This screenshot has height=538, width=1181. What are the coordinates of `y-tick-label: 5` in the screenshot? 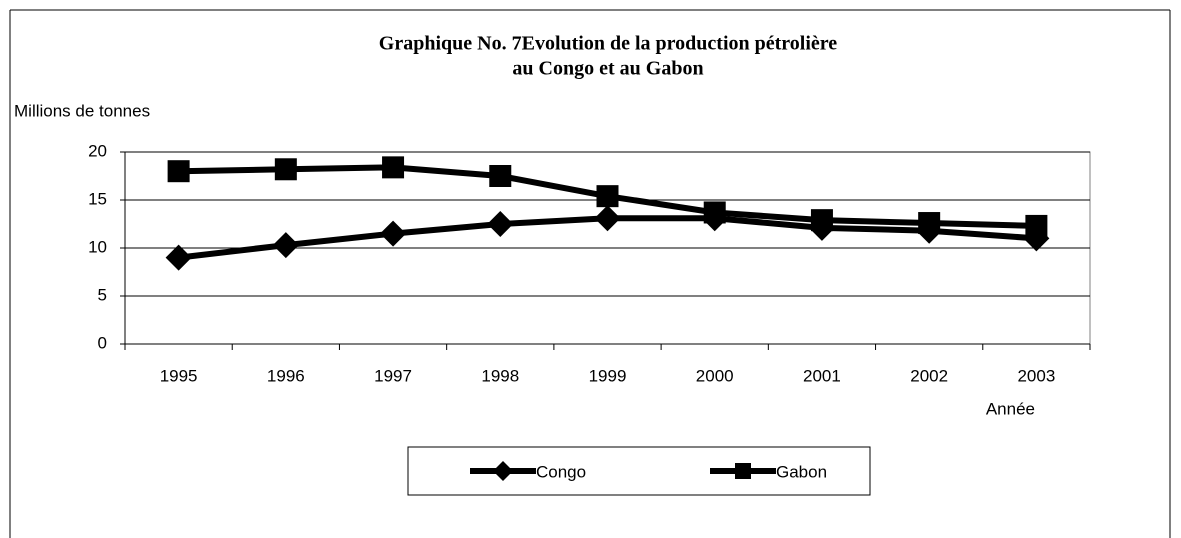 It's located at (102, 294).